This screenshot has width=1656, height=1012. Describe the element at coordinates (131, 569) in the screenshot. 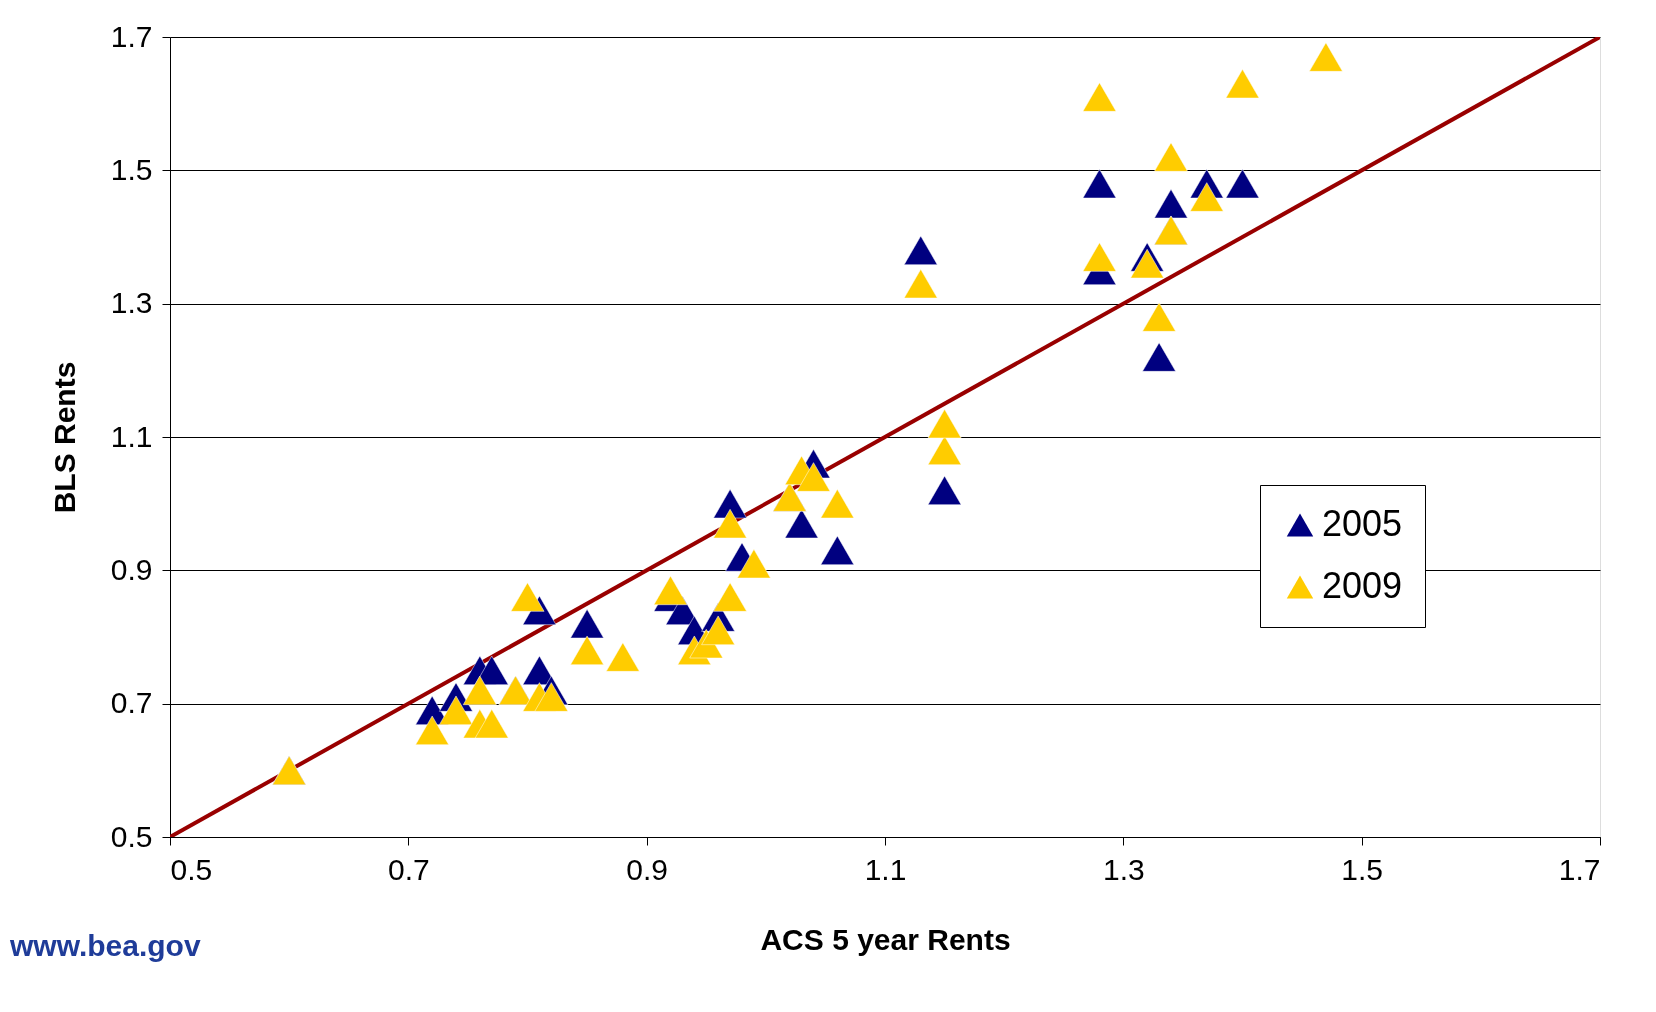

I see `y-tick-label: 0.9` at that location.